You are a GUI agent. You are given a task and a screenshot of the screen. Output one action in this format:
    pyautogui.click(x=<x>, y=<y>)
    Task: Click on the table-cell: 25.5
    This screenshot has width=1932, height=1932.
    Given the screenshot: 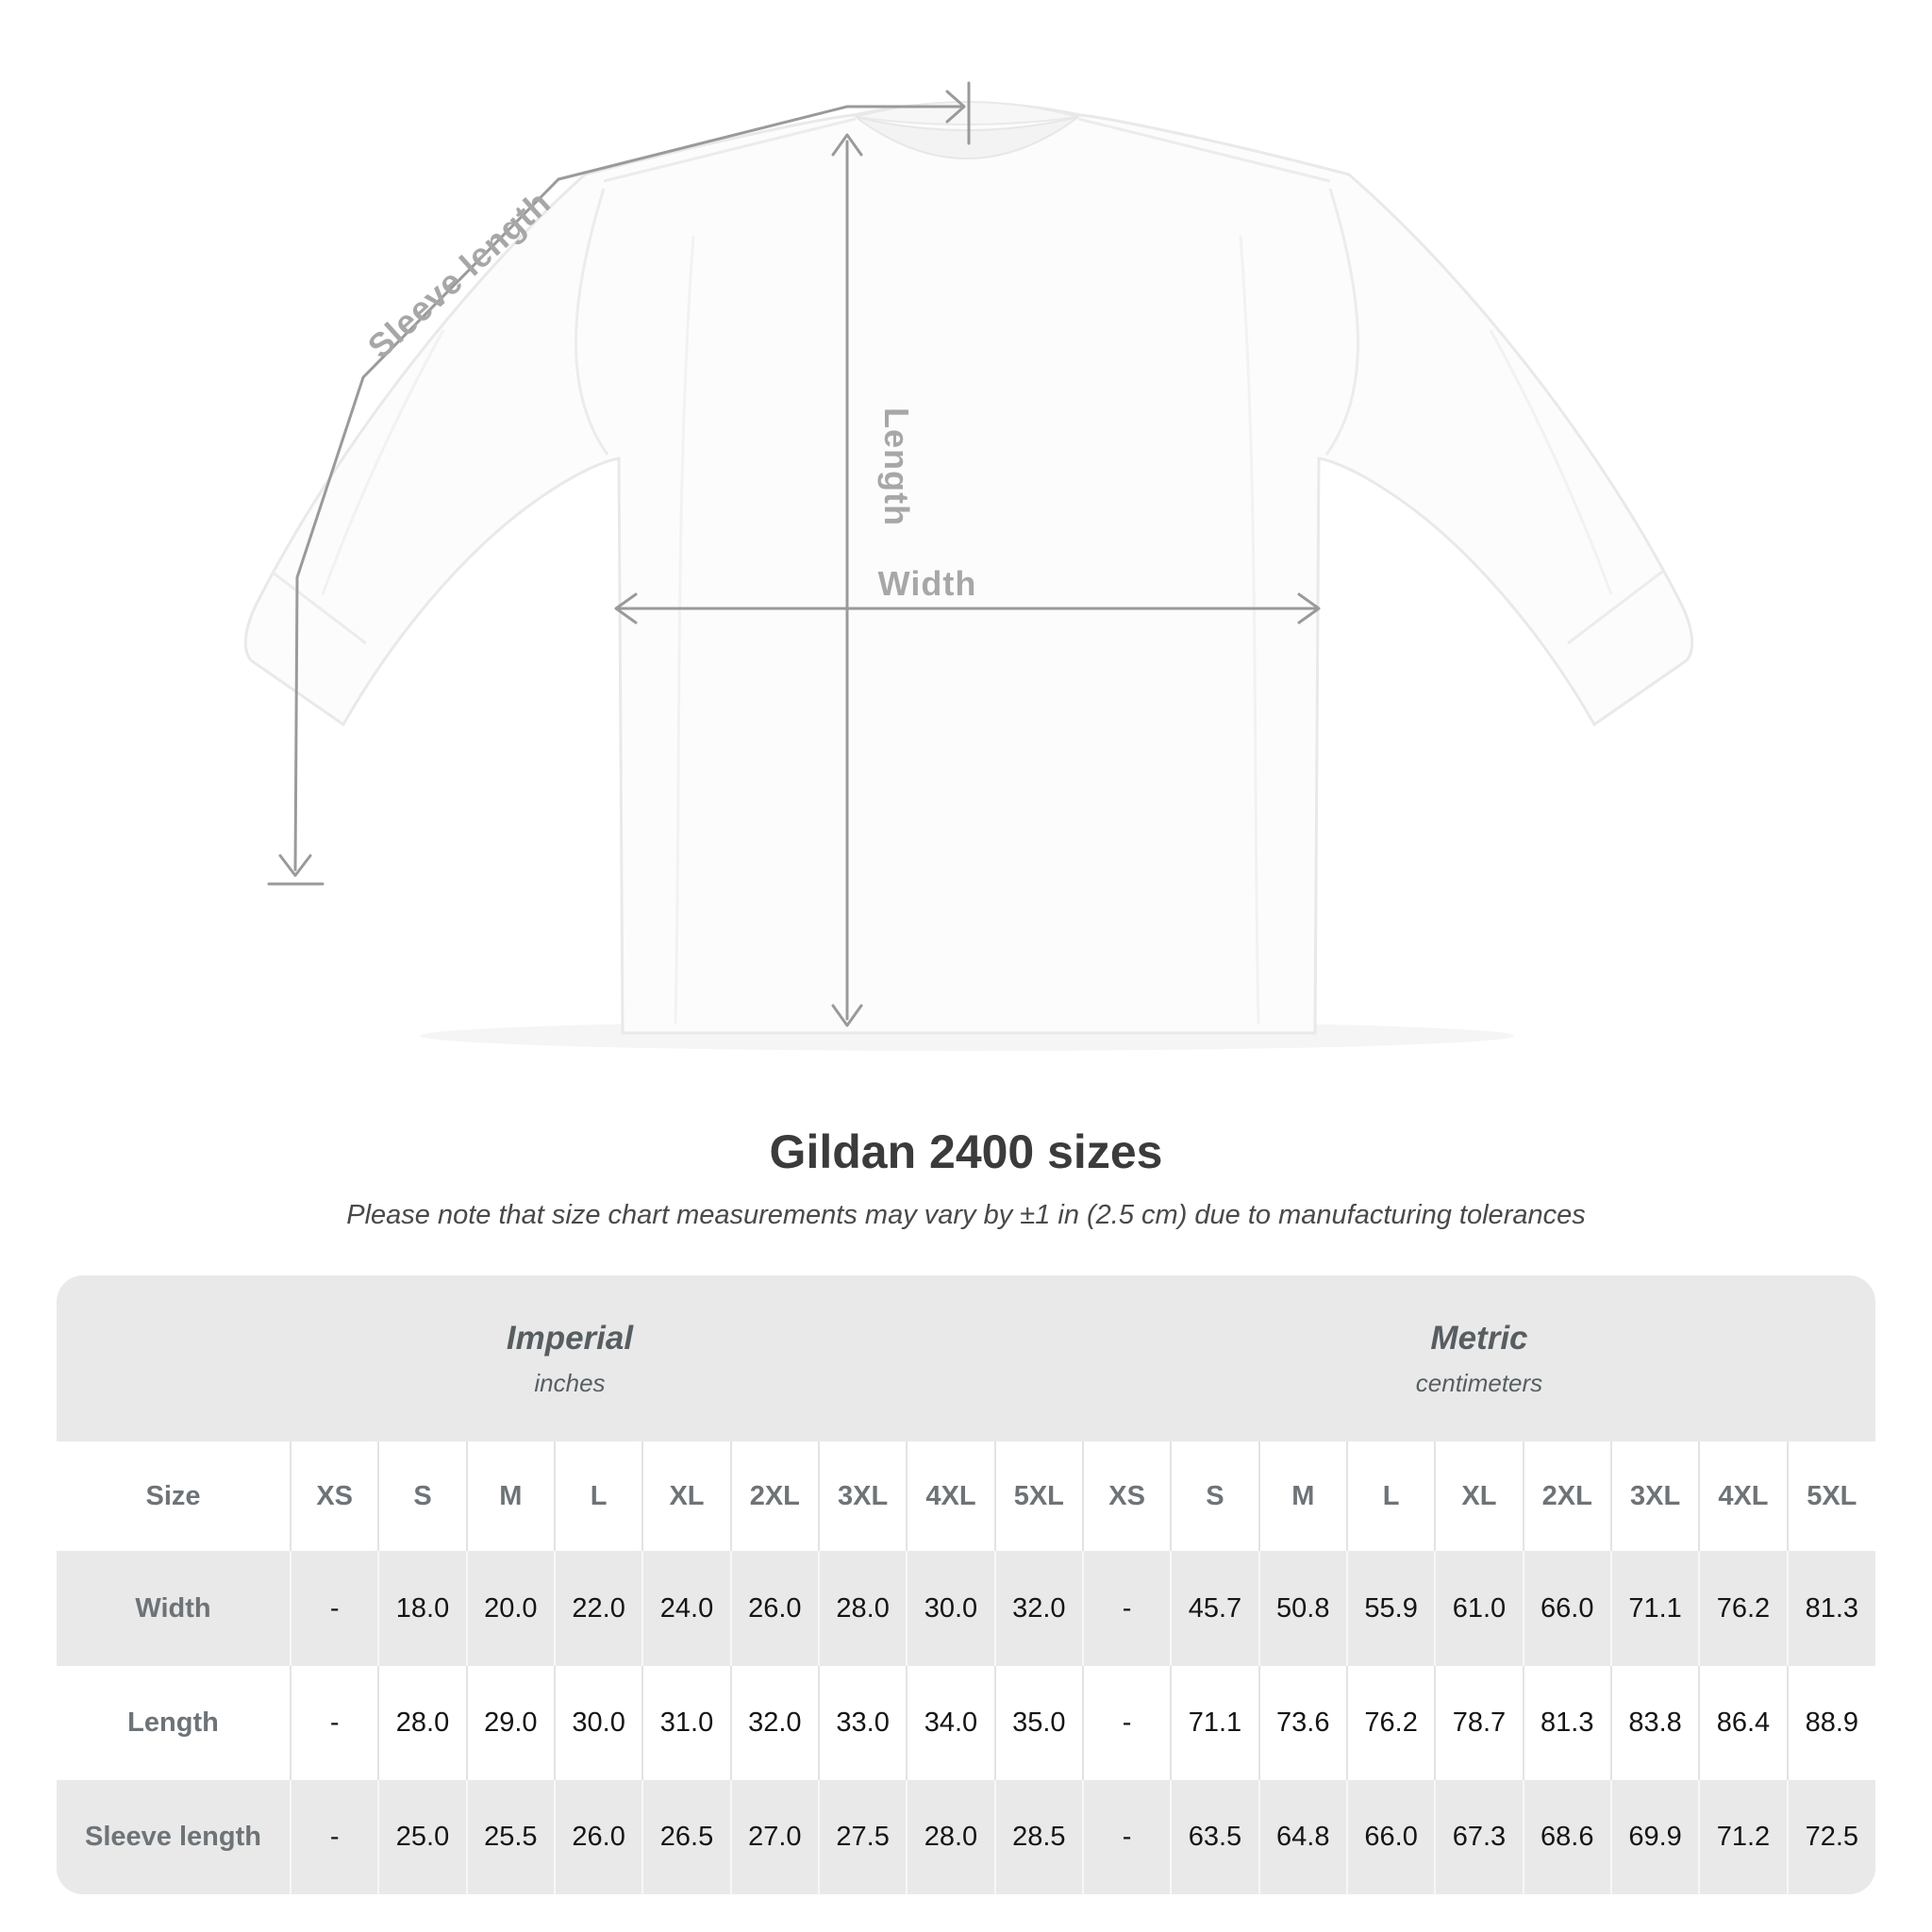 What is the action you would take?
    pyautogui.click(x=510, y=1836)
    